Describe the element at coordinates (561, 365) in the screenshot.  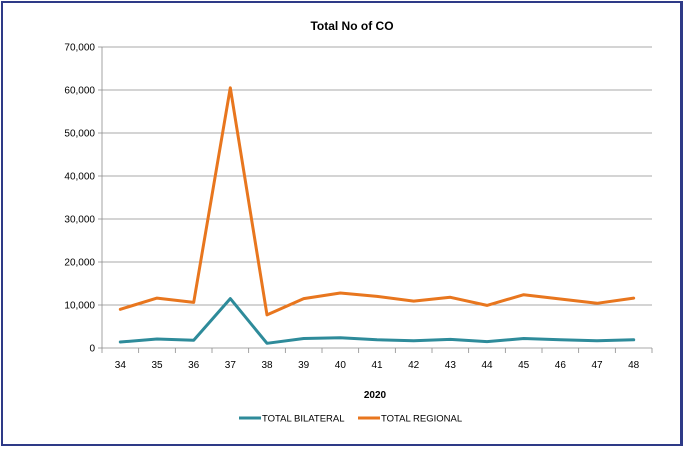
I see `x-tick-label: 46` at that location.